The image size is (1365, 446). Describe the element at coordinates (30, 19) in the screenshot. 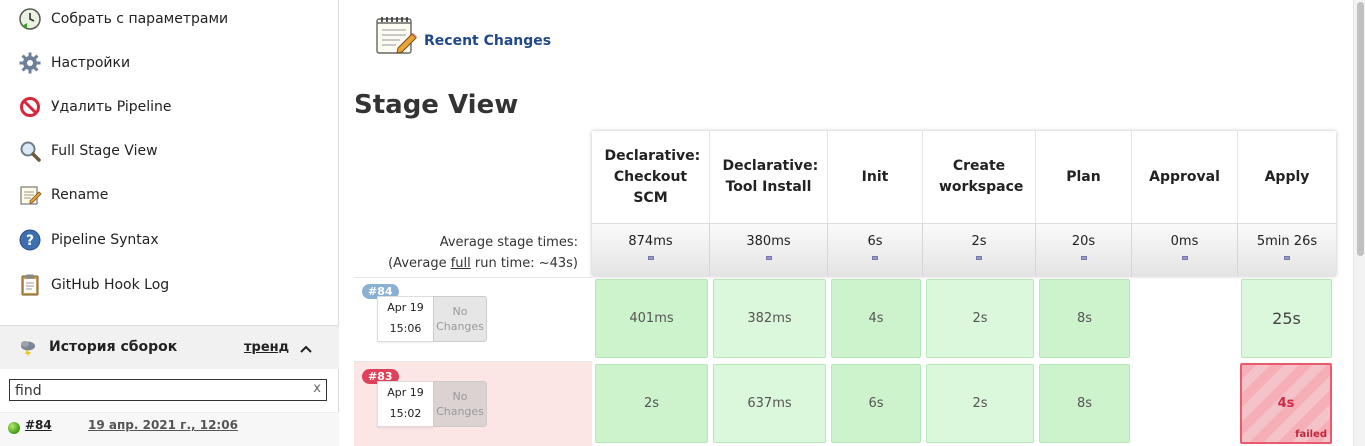

I see `clock-build-icon` at that location.